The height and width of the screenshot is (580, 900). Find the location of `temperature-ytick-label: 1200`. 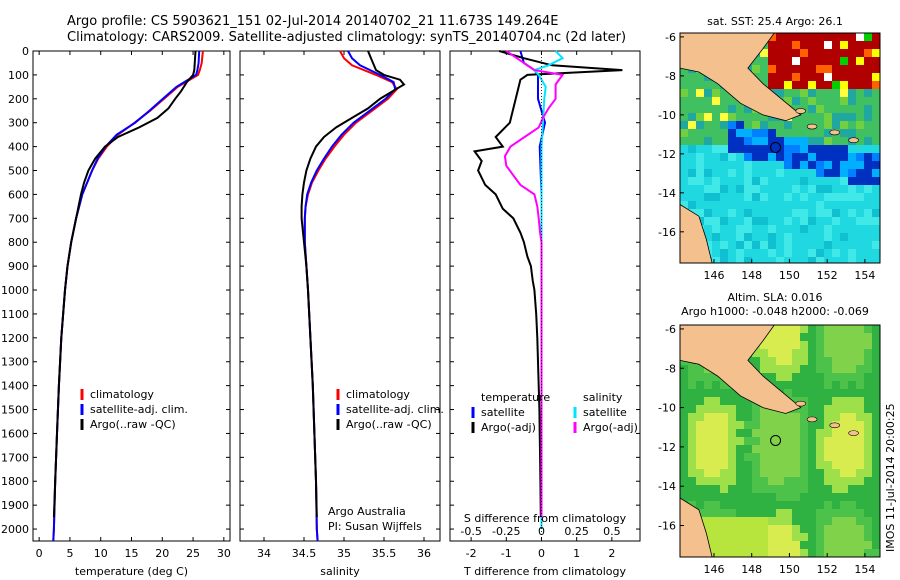

temperature-ytick-label: 1200 is located at coordinates (15, 338).